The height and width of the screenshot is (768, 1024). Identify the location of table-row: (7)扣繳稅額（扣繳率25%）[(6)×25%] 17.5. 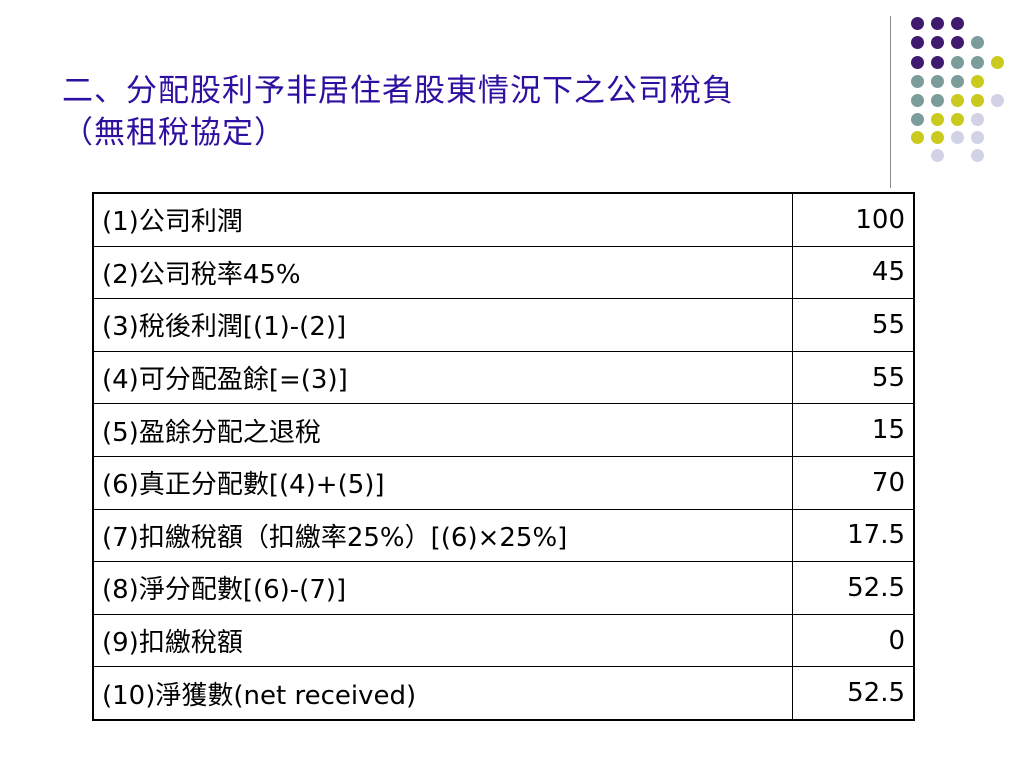
(503, 535).